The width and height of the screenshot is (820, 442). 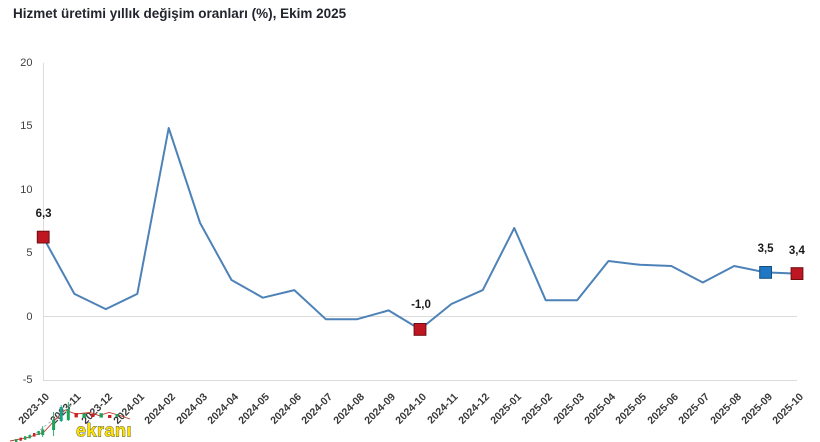 What do you see at coordinates (104, 430) in the screenshot?
I see `svg-text: ekranı` at bounding box center [104, 430].